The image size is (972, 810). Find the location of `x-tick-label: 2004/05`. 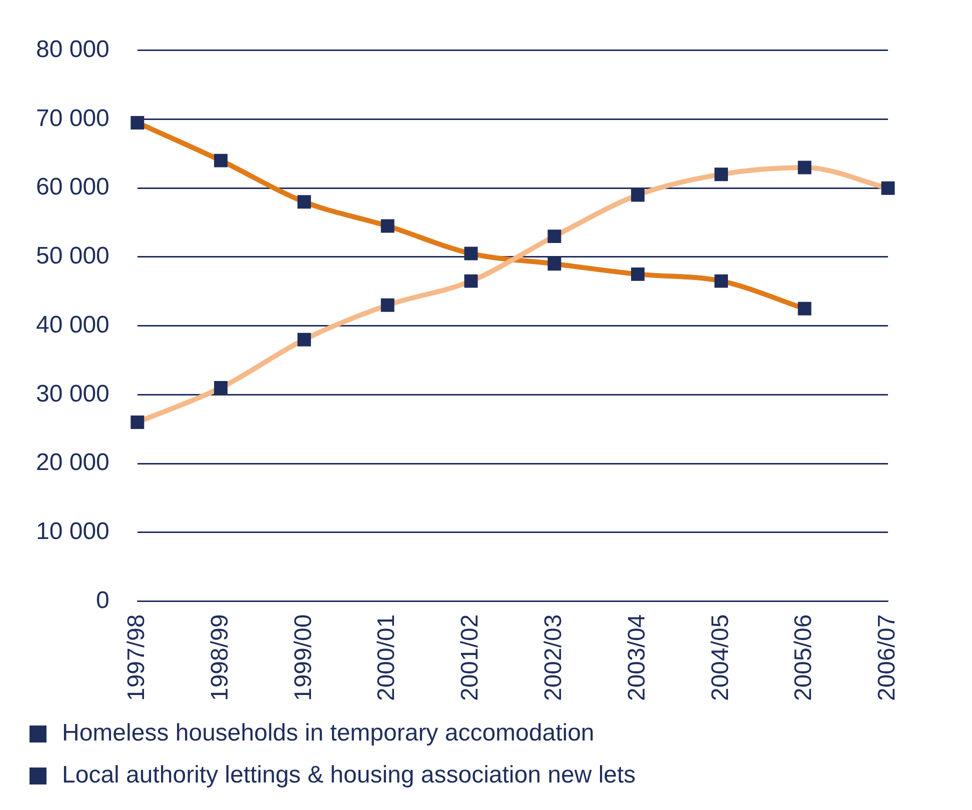

x-tick-label: 2004/05 is located at coordinates (720, 658).